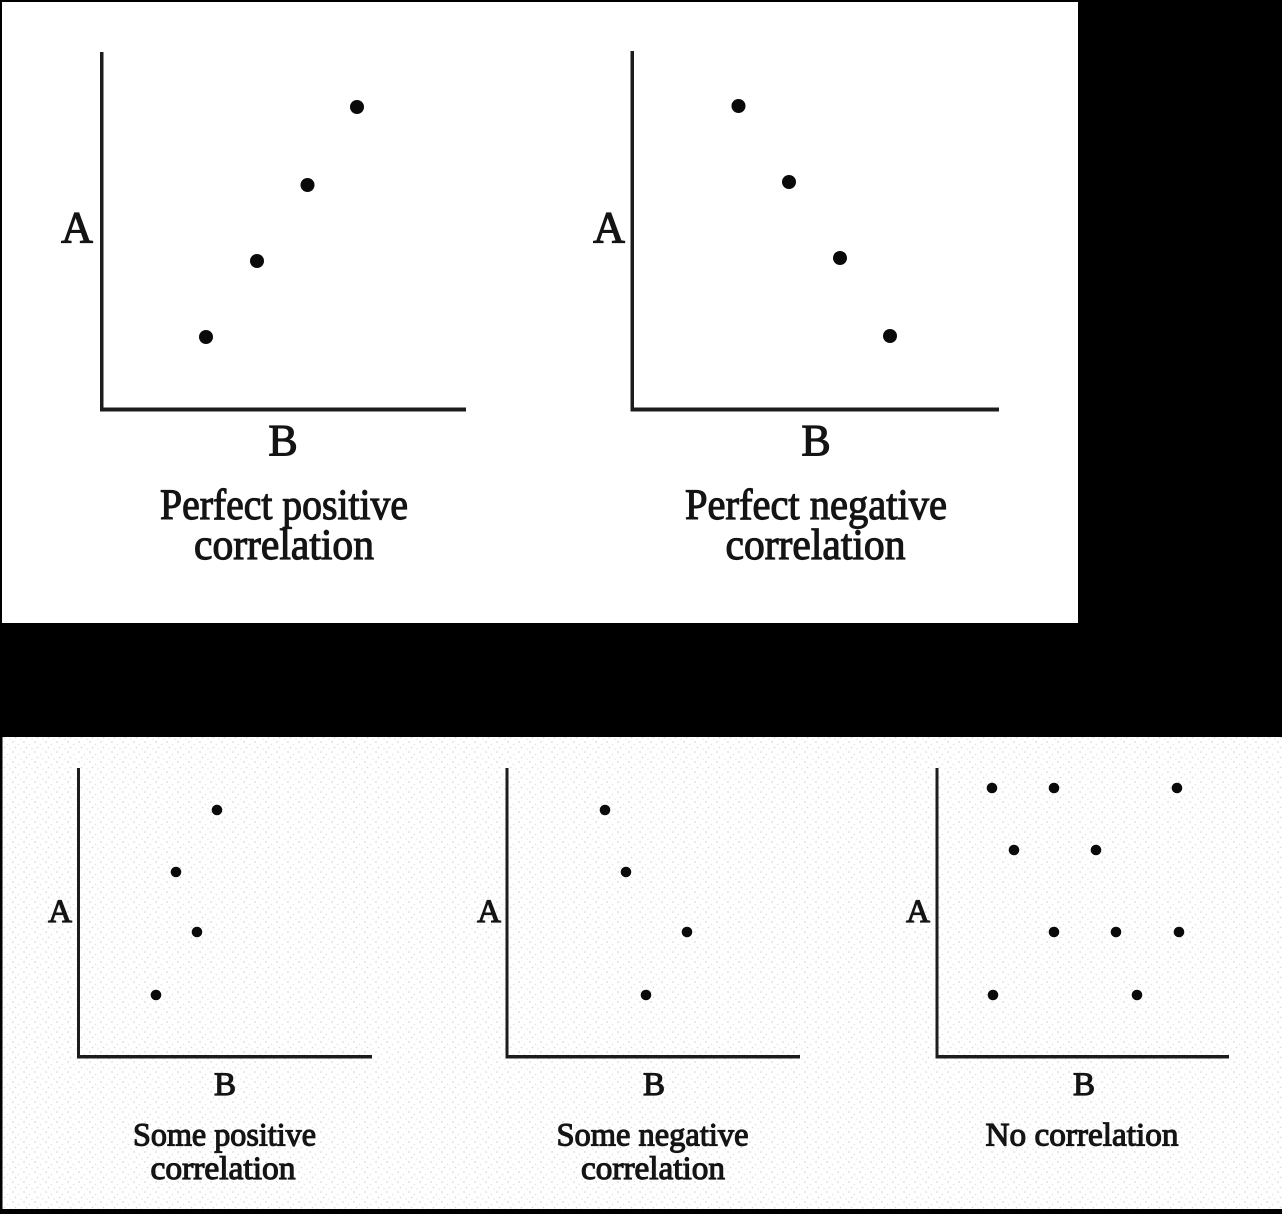 The width and height of the screenshot is (1282, 1214). I want to click on svg-text: Perfect negative, so click(816, 505).